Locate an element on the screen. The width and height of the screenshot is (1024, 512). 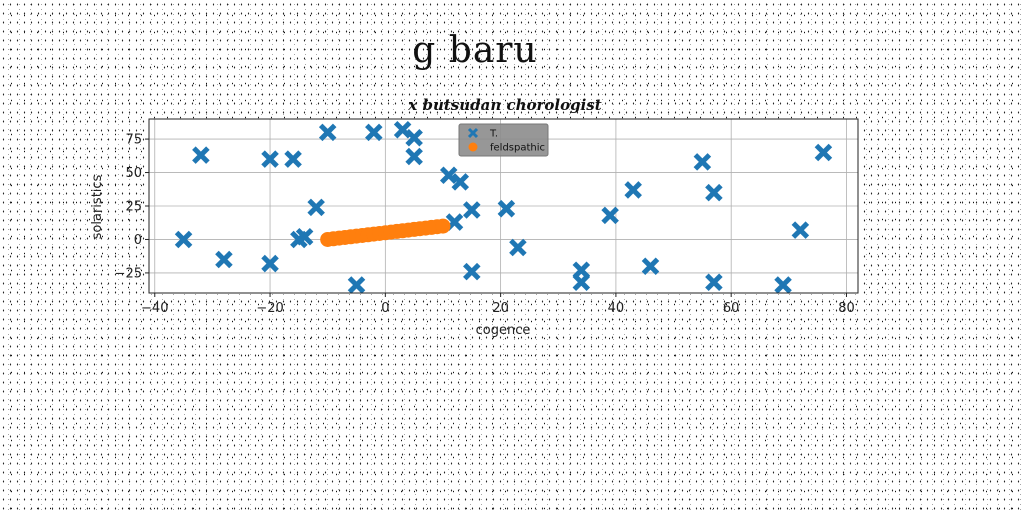
chart-subtitle: x butsudan chorologist is located at coordinates (504, 105).